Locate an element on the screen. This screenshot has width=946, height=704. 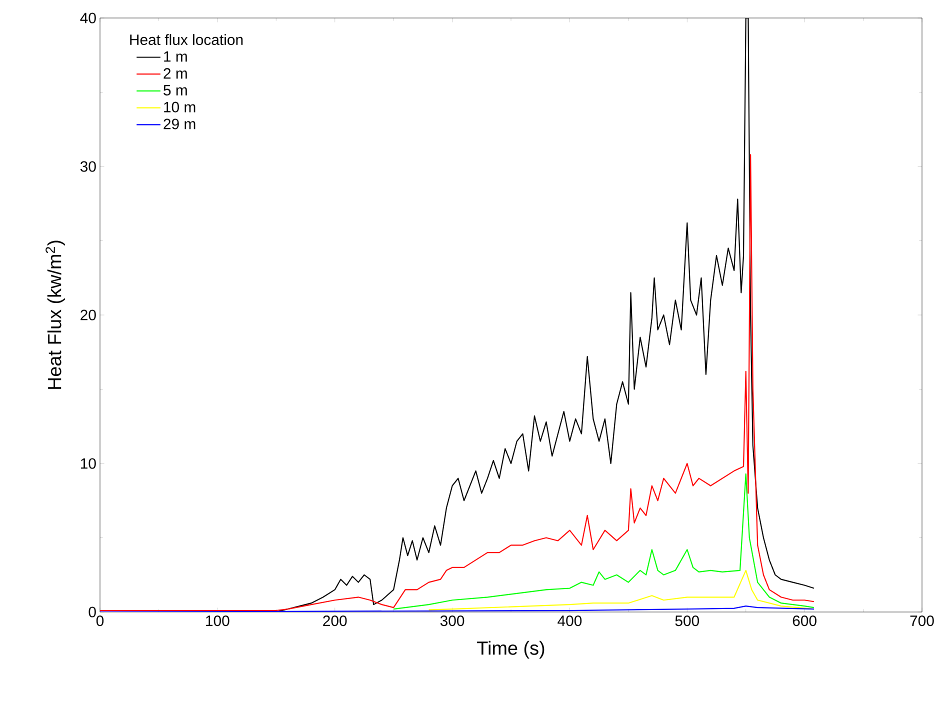
x-tick-label: 200 is located at coordinates (335, 621).